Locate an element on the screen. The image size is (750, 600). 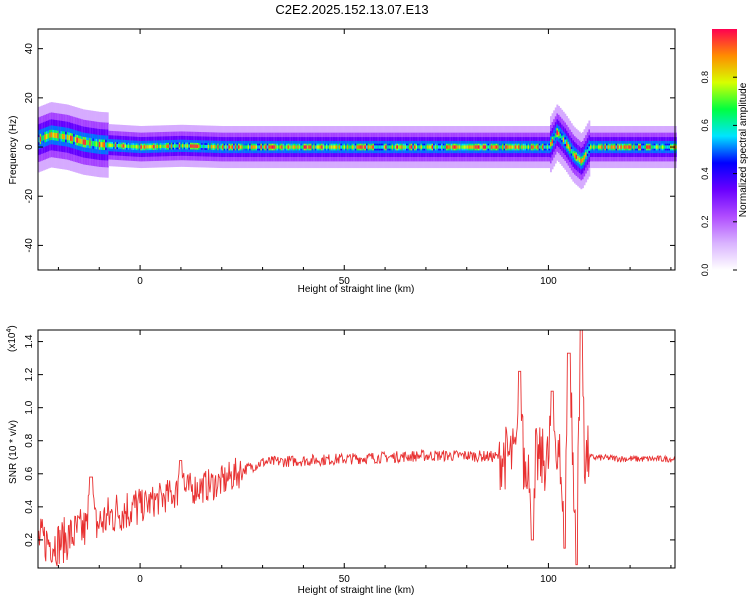
snr-multiplier-close: ) is located at coordinates (12, 326).